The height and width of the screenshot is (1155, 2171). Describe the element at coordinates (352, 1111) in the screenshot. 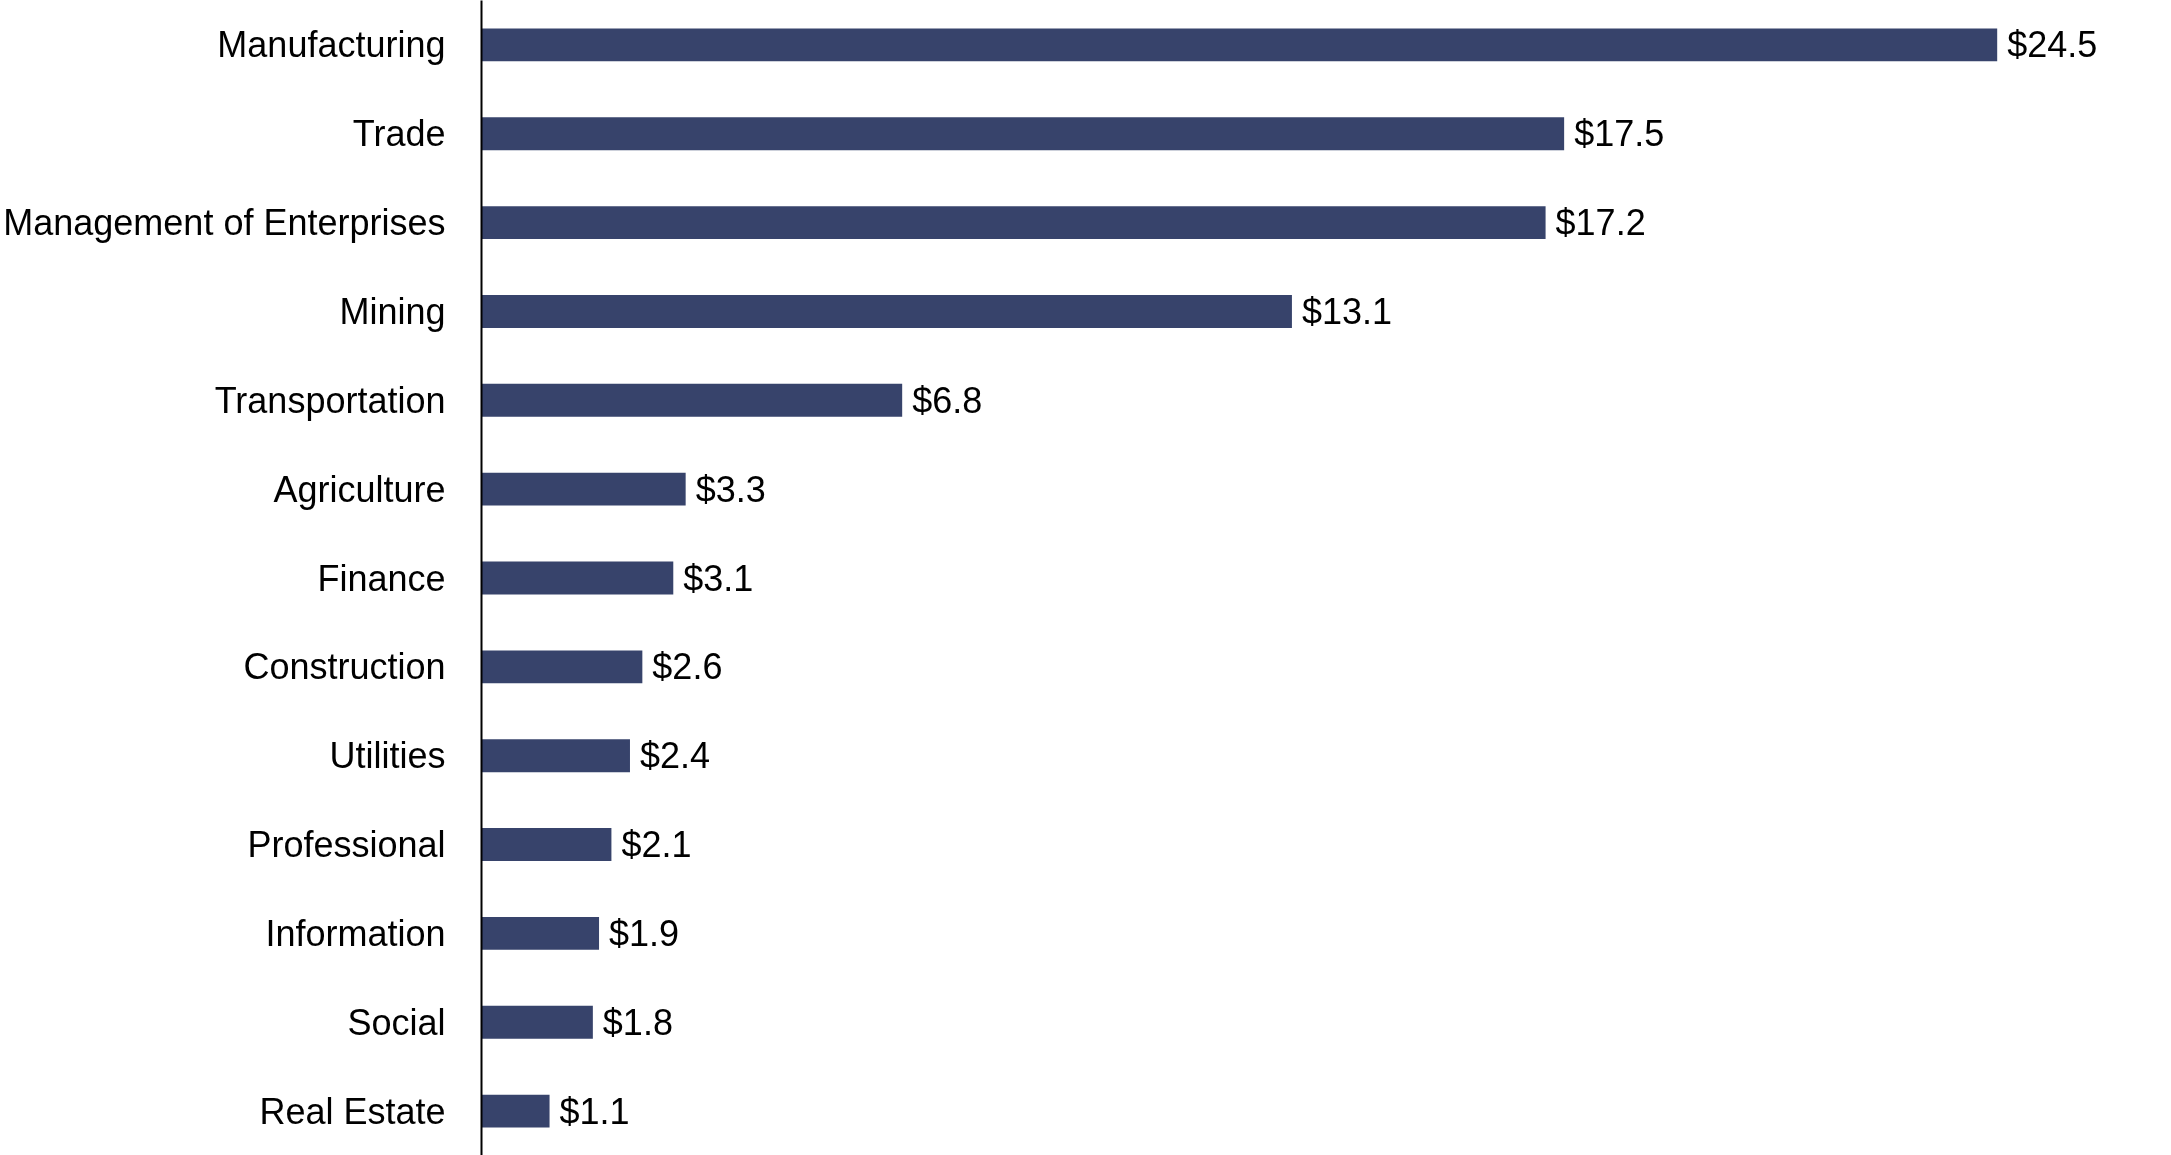

I see `y-tick-label: Real Estate` at that location.